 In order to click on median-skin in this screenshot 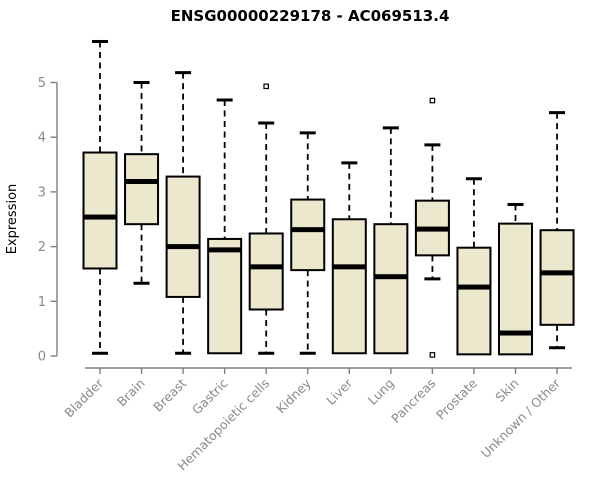, I will do `click(515, 333)`.